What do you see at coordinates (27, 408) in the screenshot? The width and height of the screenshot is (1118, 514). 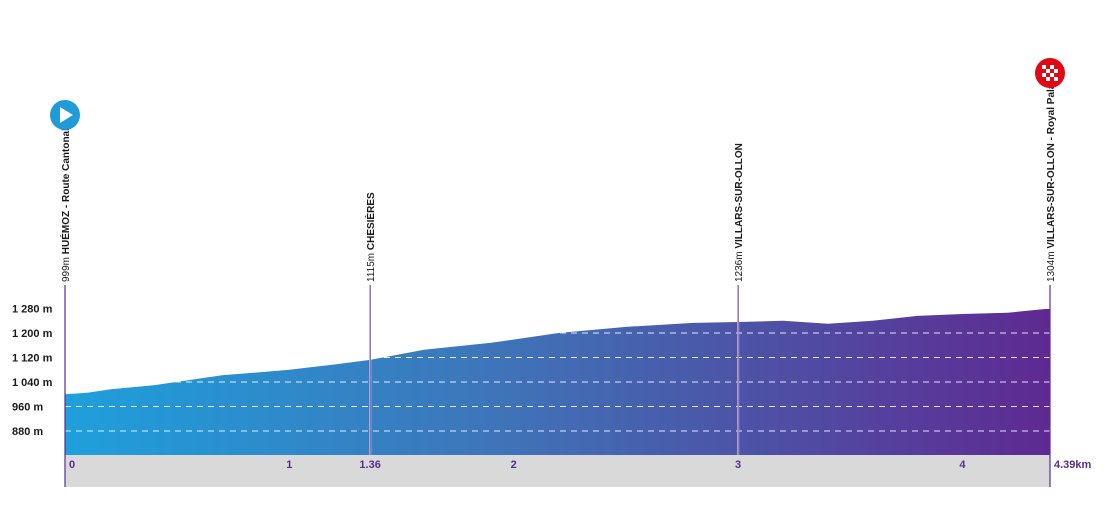 I see `y-tick-label: 960 m` at bounding box center [27, 408].